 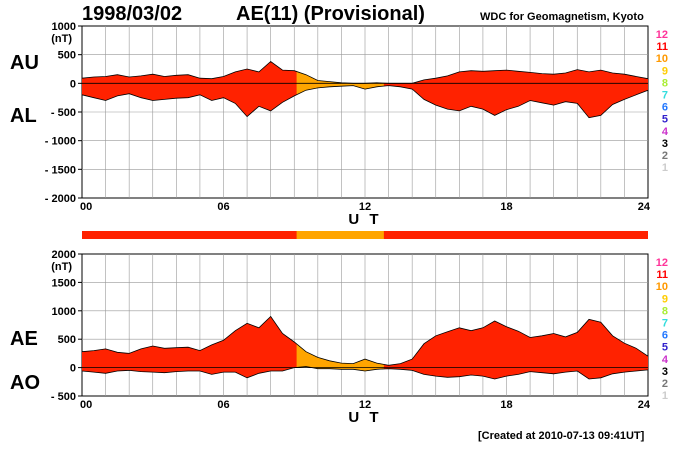 What do you see at coordinates (24, 63) in the screenshot?
I see `au-label: AU` at bounding box center [24, 63].